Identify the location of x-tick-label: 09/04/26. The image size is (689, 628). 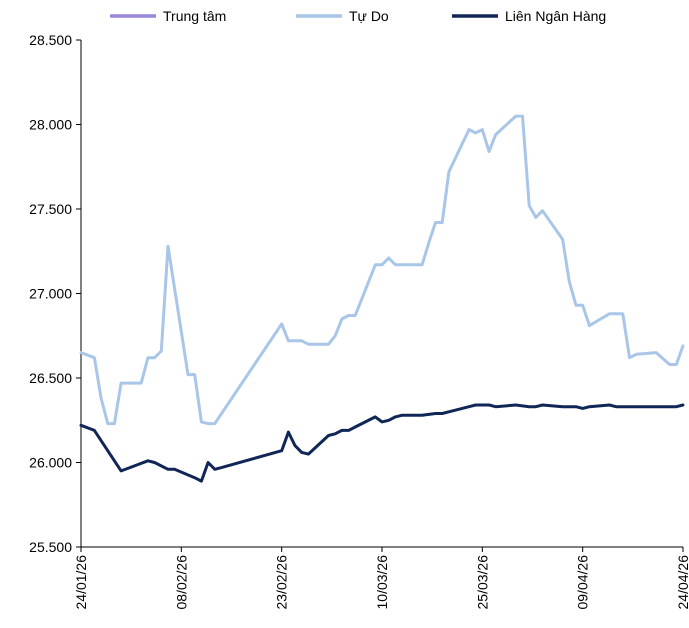
(583, 582).